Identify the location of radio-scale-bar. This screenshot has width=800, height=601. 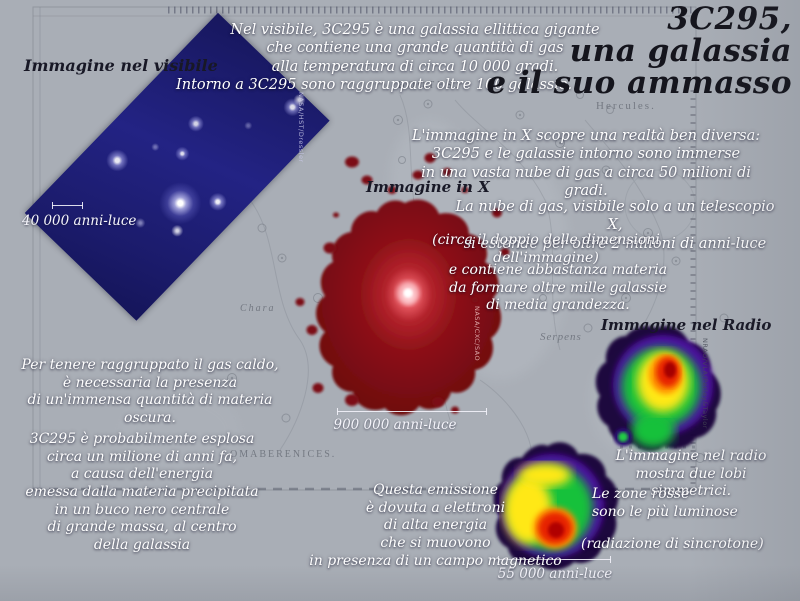
(554, 559).